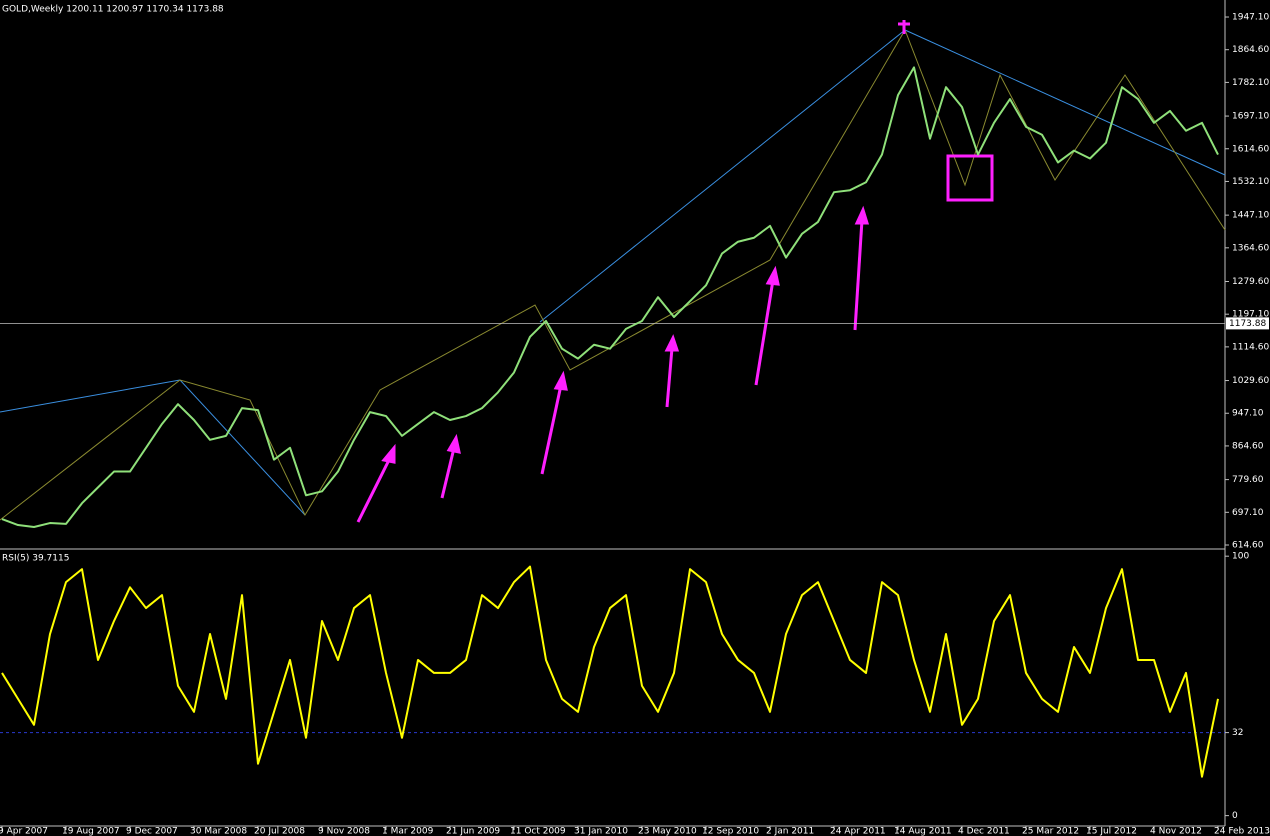 The width and height of the screenshot is (1270, 836). I want to click on y-tick-label: 1029.60, so click(1250, 381).